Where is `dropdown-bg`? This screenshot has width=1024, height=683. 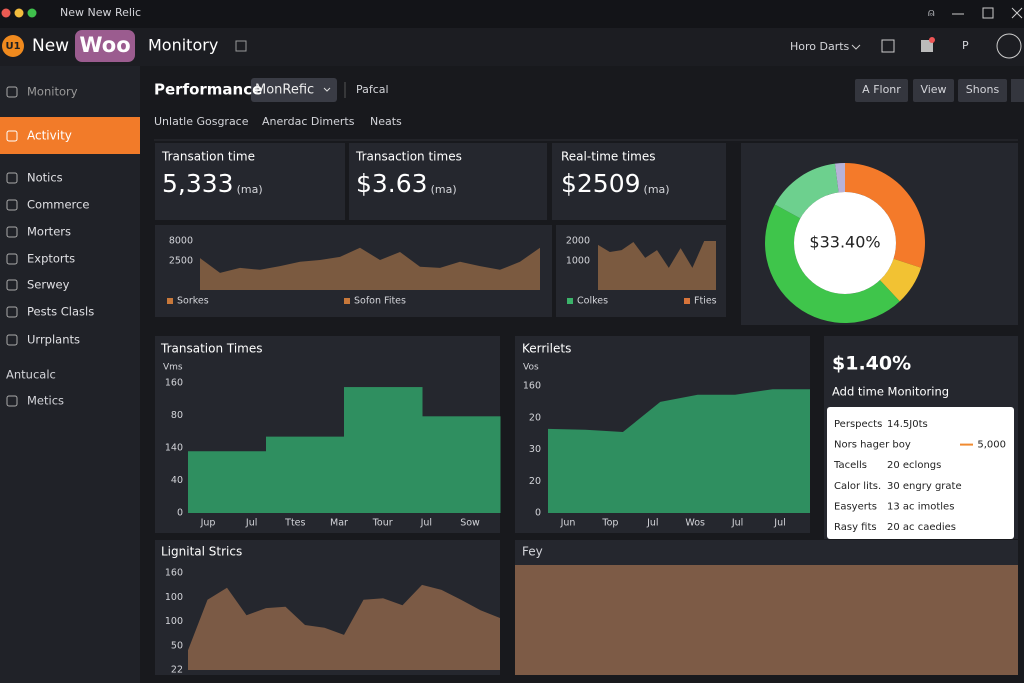
dropdown-bg is located at coordinates (294, 90).